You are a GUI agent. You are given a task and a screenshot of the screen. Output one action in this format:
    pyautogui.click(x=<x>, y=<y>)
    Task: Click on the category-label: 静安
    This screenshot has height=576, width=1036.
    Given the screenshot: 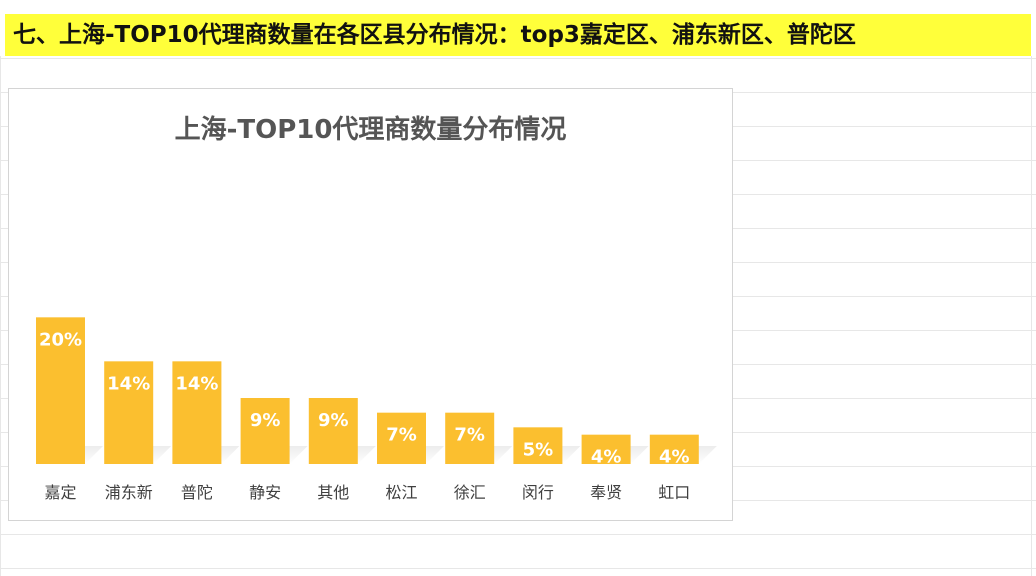 What is the action you would take?
    pyautogui.click(x=265, y=492)
    